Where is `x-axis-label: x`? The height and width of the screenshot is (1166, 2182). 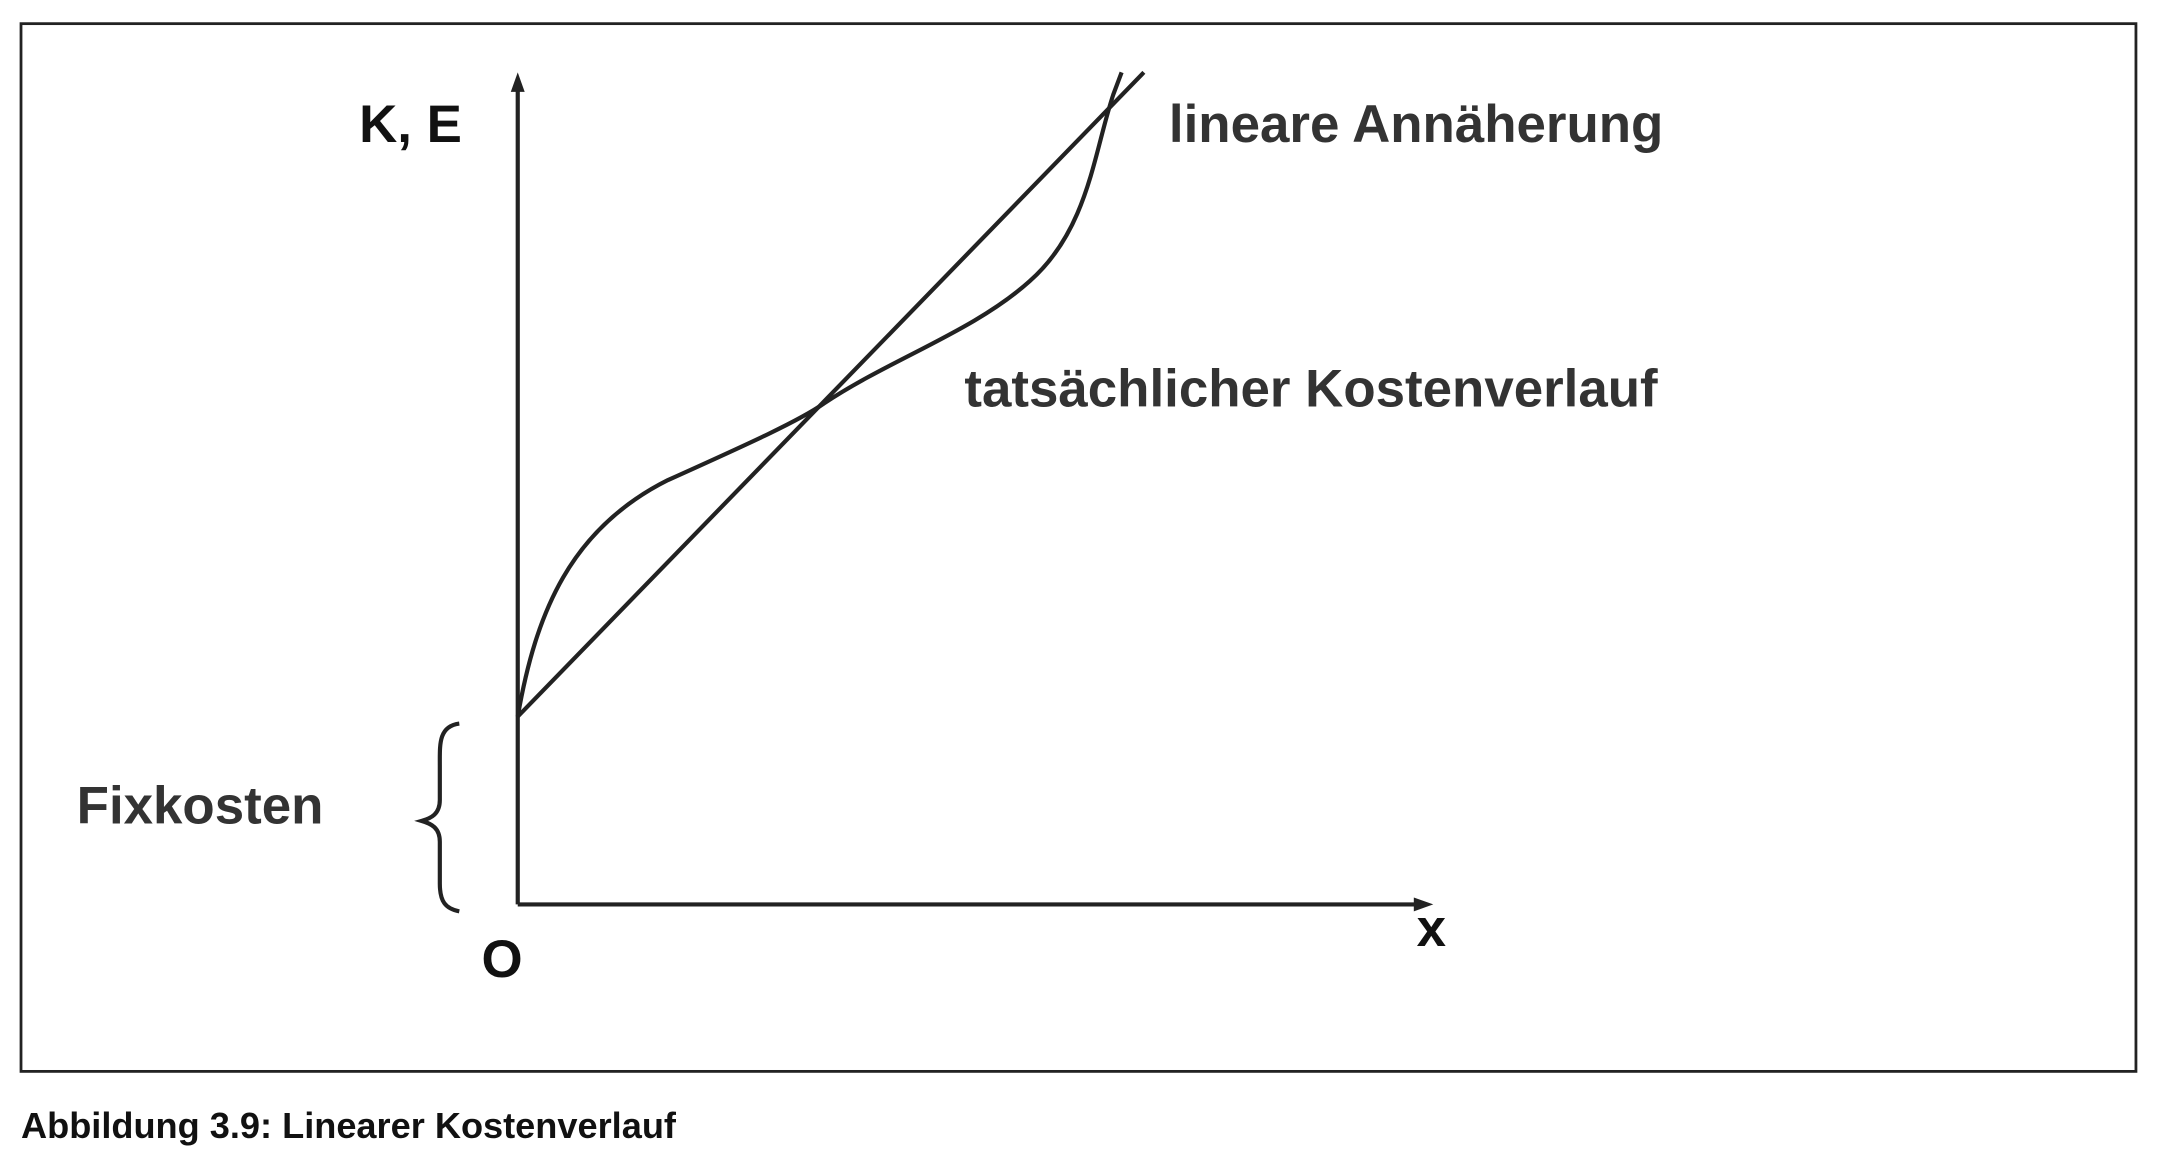 x-axis-label: x is located at coordinates (1432, 928).